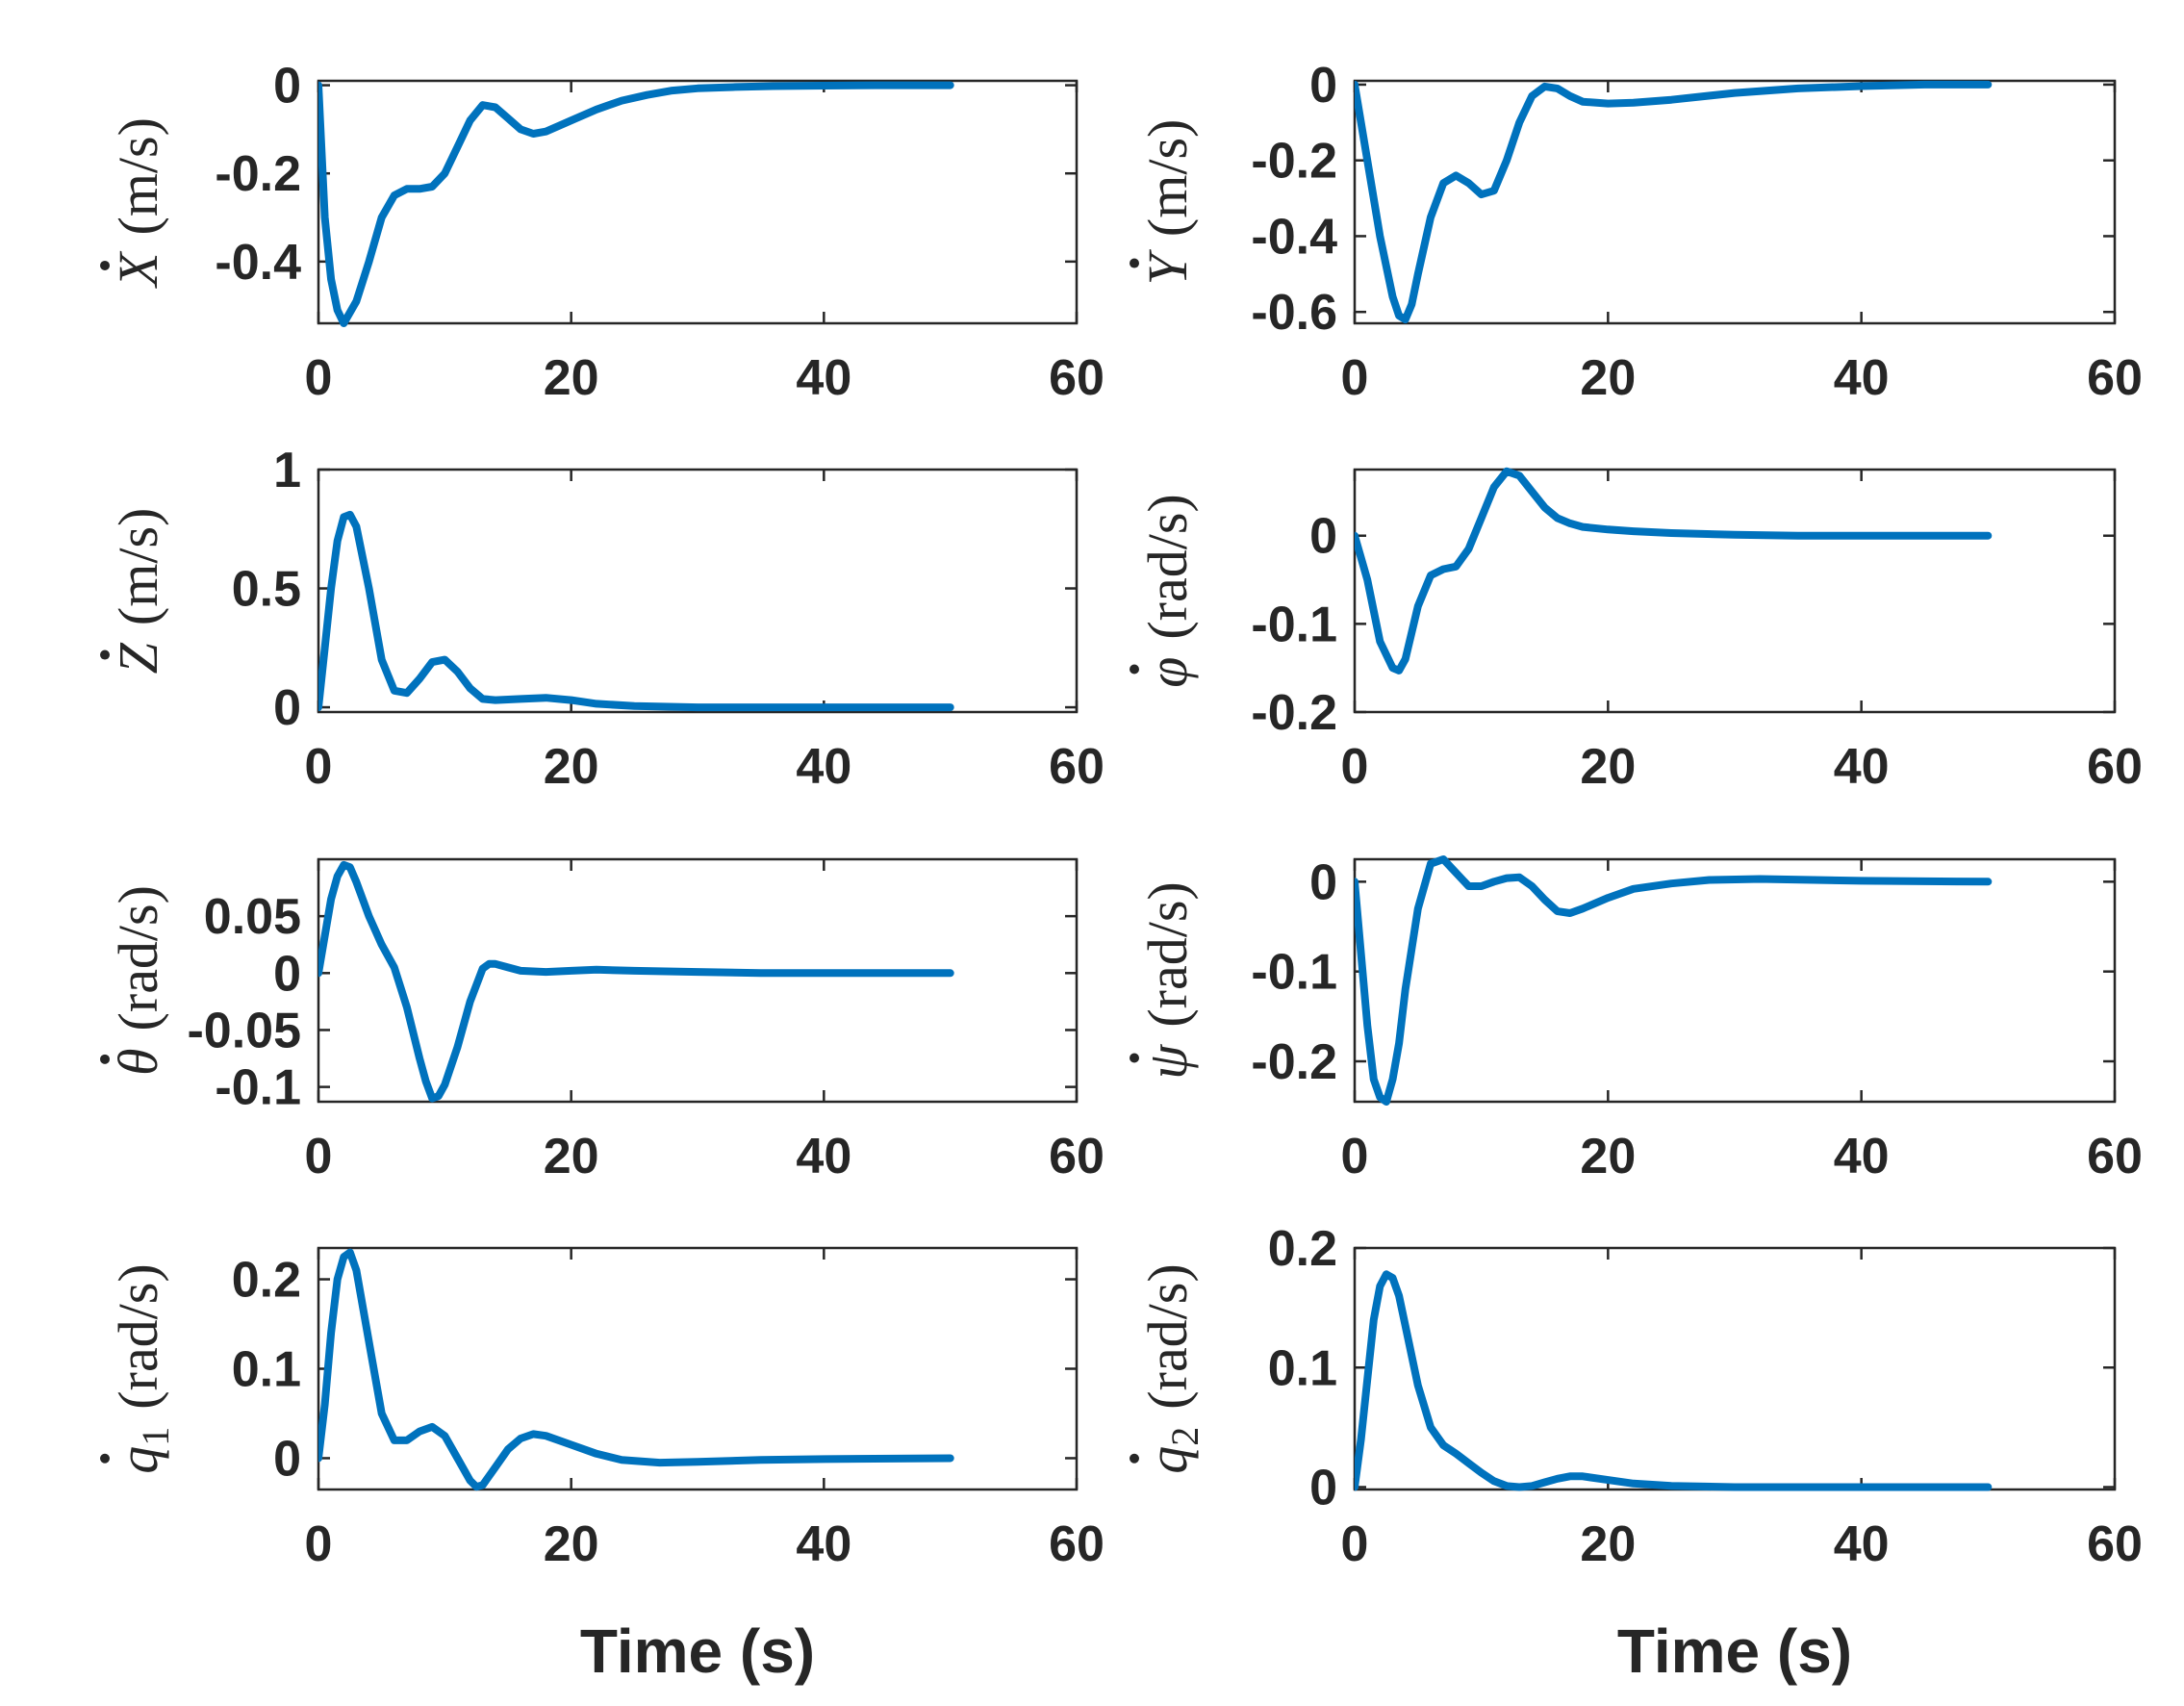 The height and width of the screenshot is (1706, 2184). I want to click on y-axis-label: Y (m/s), so click(1168, 202).